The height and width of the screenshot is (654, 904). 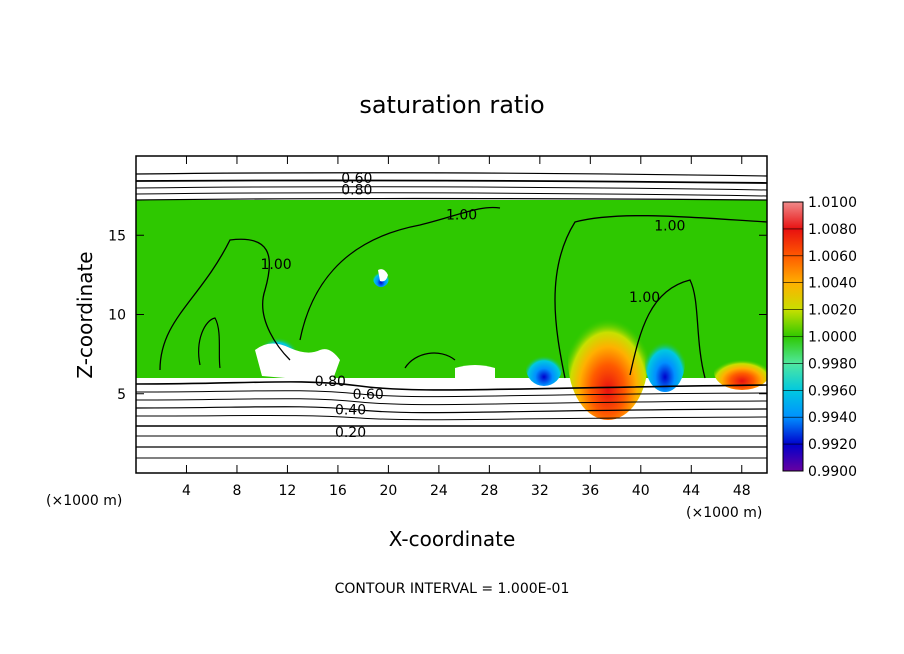 What do you see at coordinates (832, 230) in the screenshot?
I see `colorbar-label: 1.0080` at bounding box center [832, 230].